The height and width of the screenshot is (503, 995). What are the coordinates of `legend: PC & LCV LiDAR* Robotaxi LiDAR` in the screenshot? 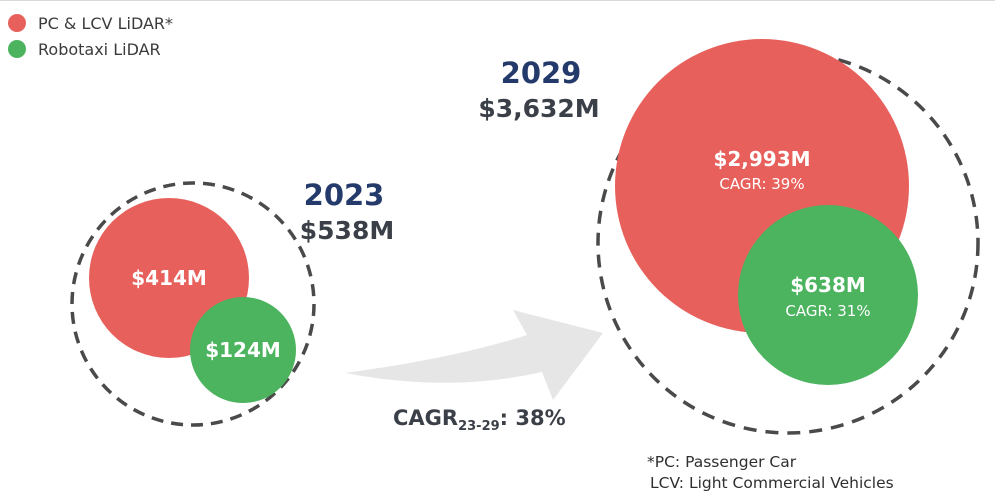 It's located at (90, 36).